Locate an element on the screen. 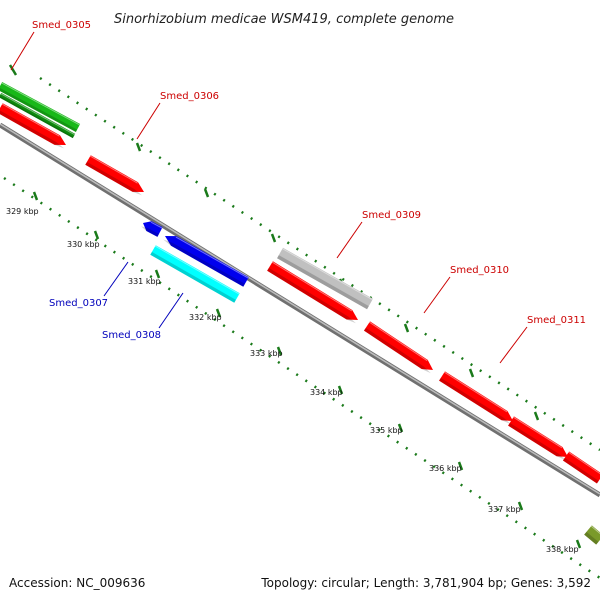  accession-text: Accession: NC_009636 is located at coordinates (77, 583).